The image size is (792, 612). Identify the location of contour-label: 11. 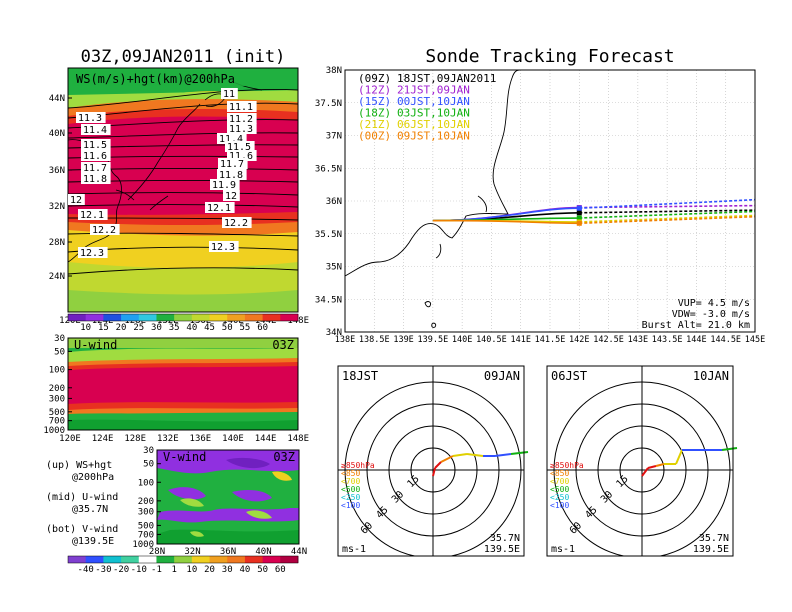
(229, 94).